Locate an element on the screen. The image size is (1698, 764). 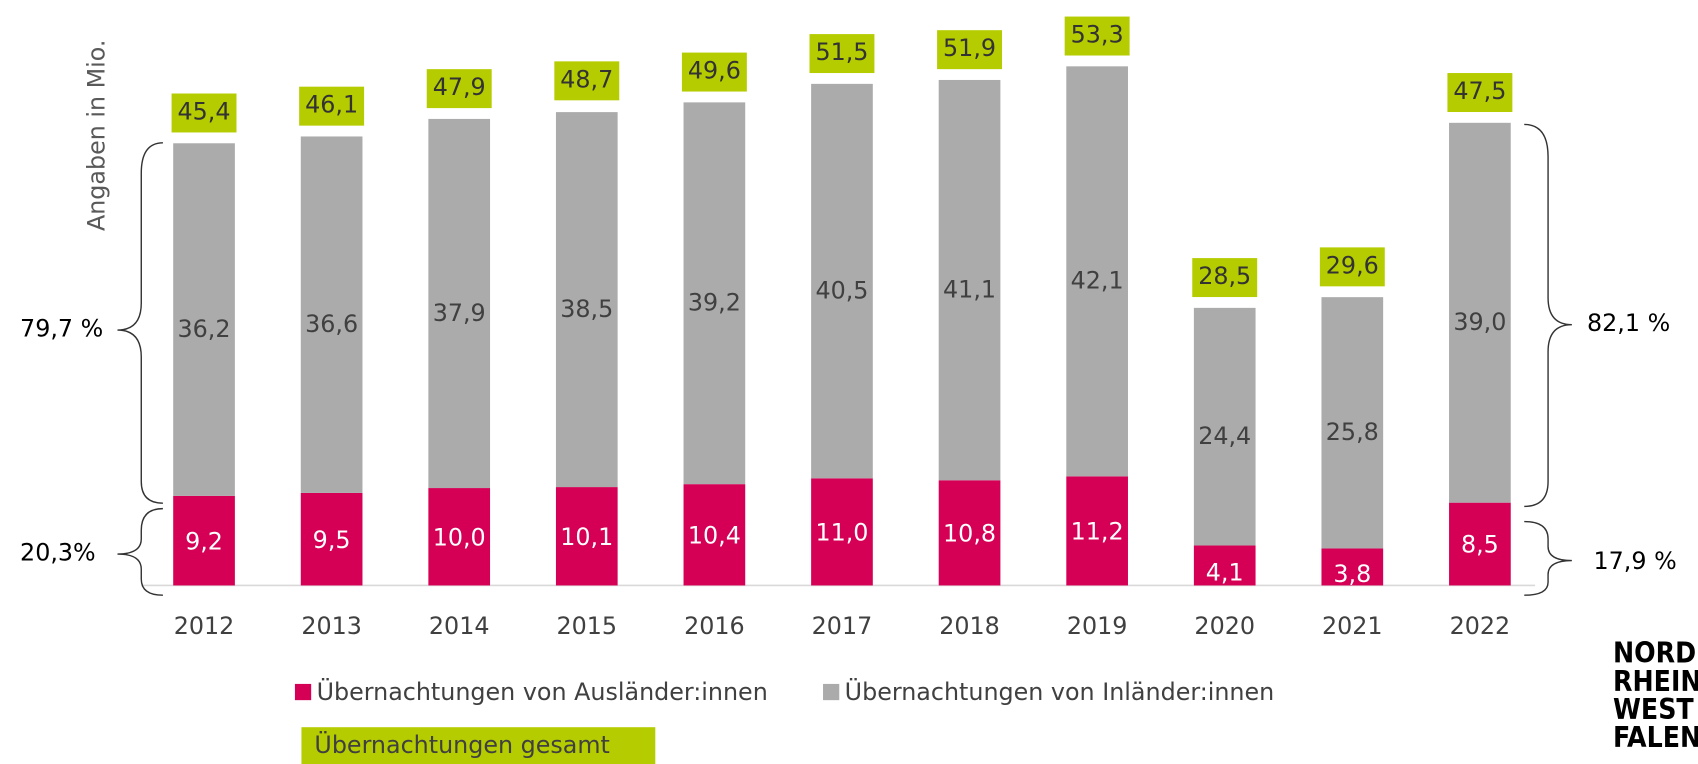
value-label: 10,1 is located at coordinates (586, 537).